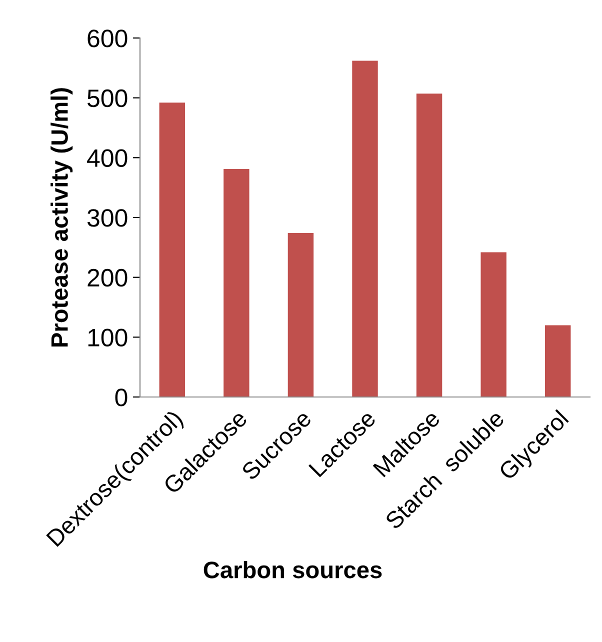 The width and height of the screenshot is (602, 642). What do you see at coordinates (108, 277) in the screenshot?
I see `y-tick-label: 200` at bounding box center [108, 277].